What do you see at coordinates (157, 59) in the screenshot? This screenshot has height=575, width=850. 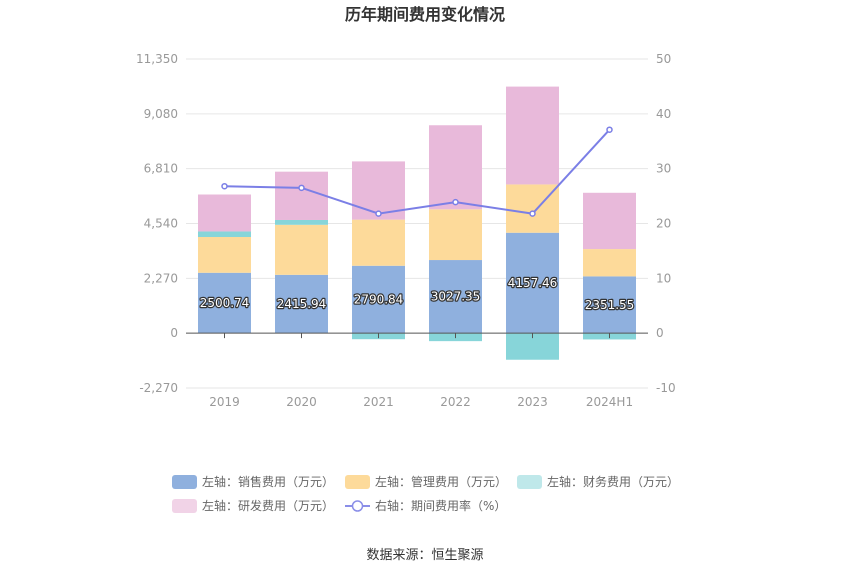 I see `left-tick-label: 11,350` at bounding box center [157, 59].